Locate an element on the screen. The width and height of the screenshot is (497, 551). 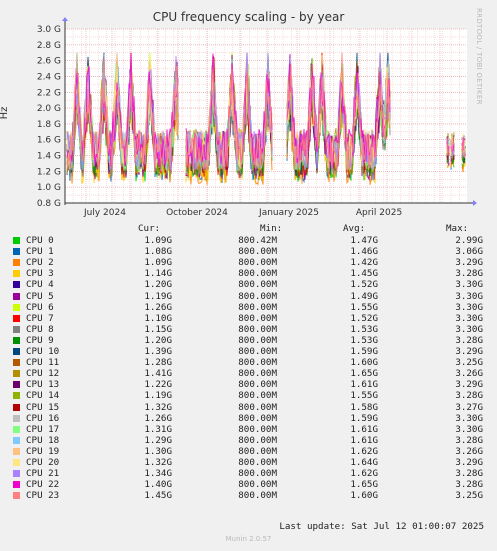
legend-series-name: CPU 15 is located at coordinates (43, 407).